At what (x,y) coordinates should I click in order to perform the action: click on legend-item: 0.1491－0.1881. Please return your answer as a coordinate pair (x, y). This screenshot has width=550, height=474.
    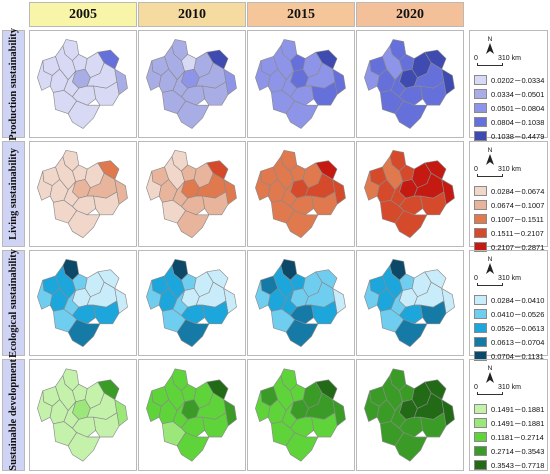
    Looking at the image, I should click on (509, 423).